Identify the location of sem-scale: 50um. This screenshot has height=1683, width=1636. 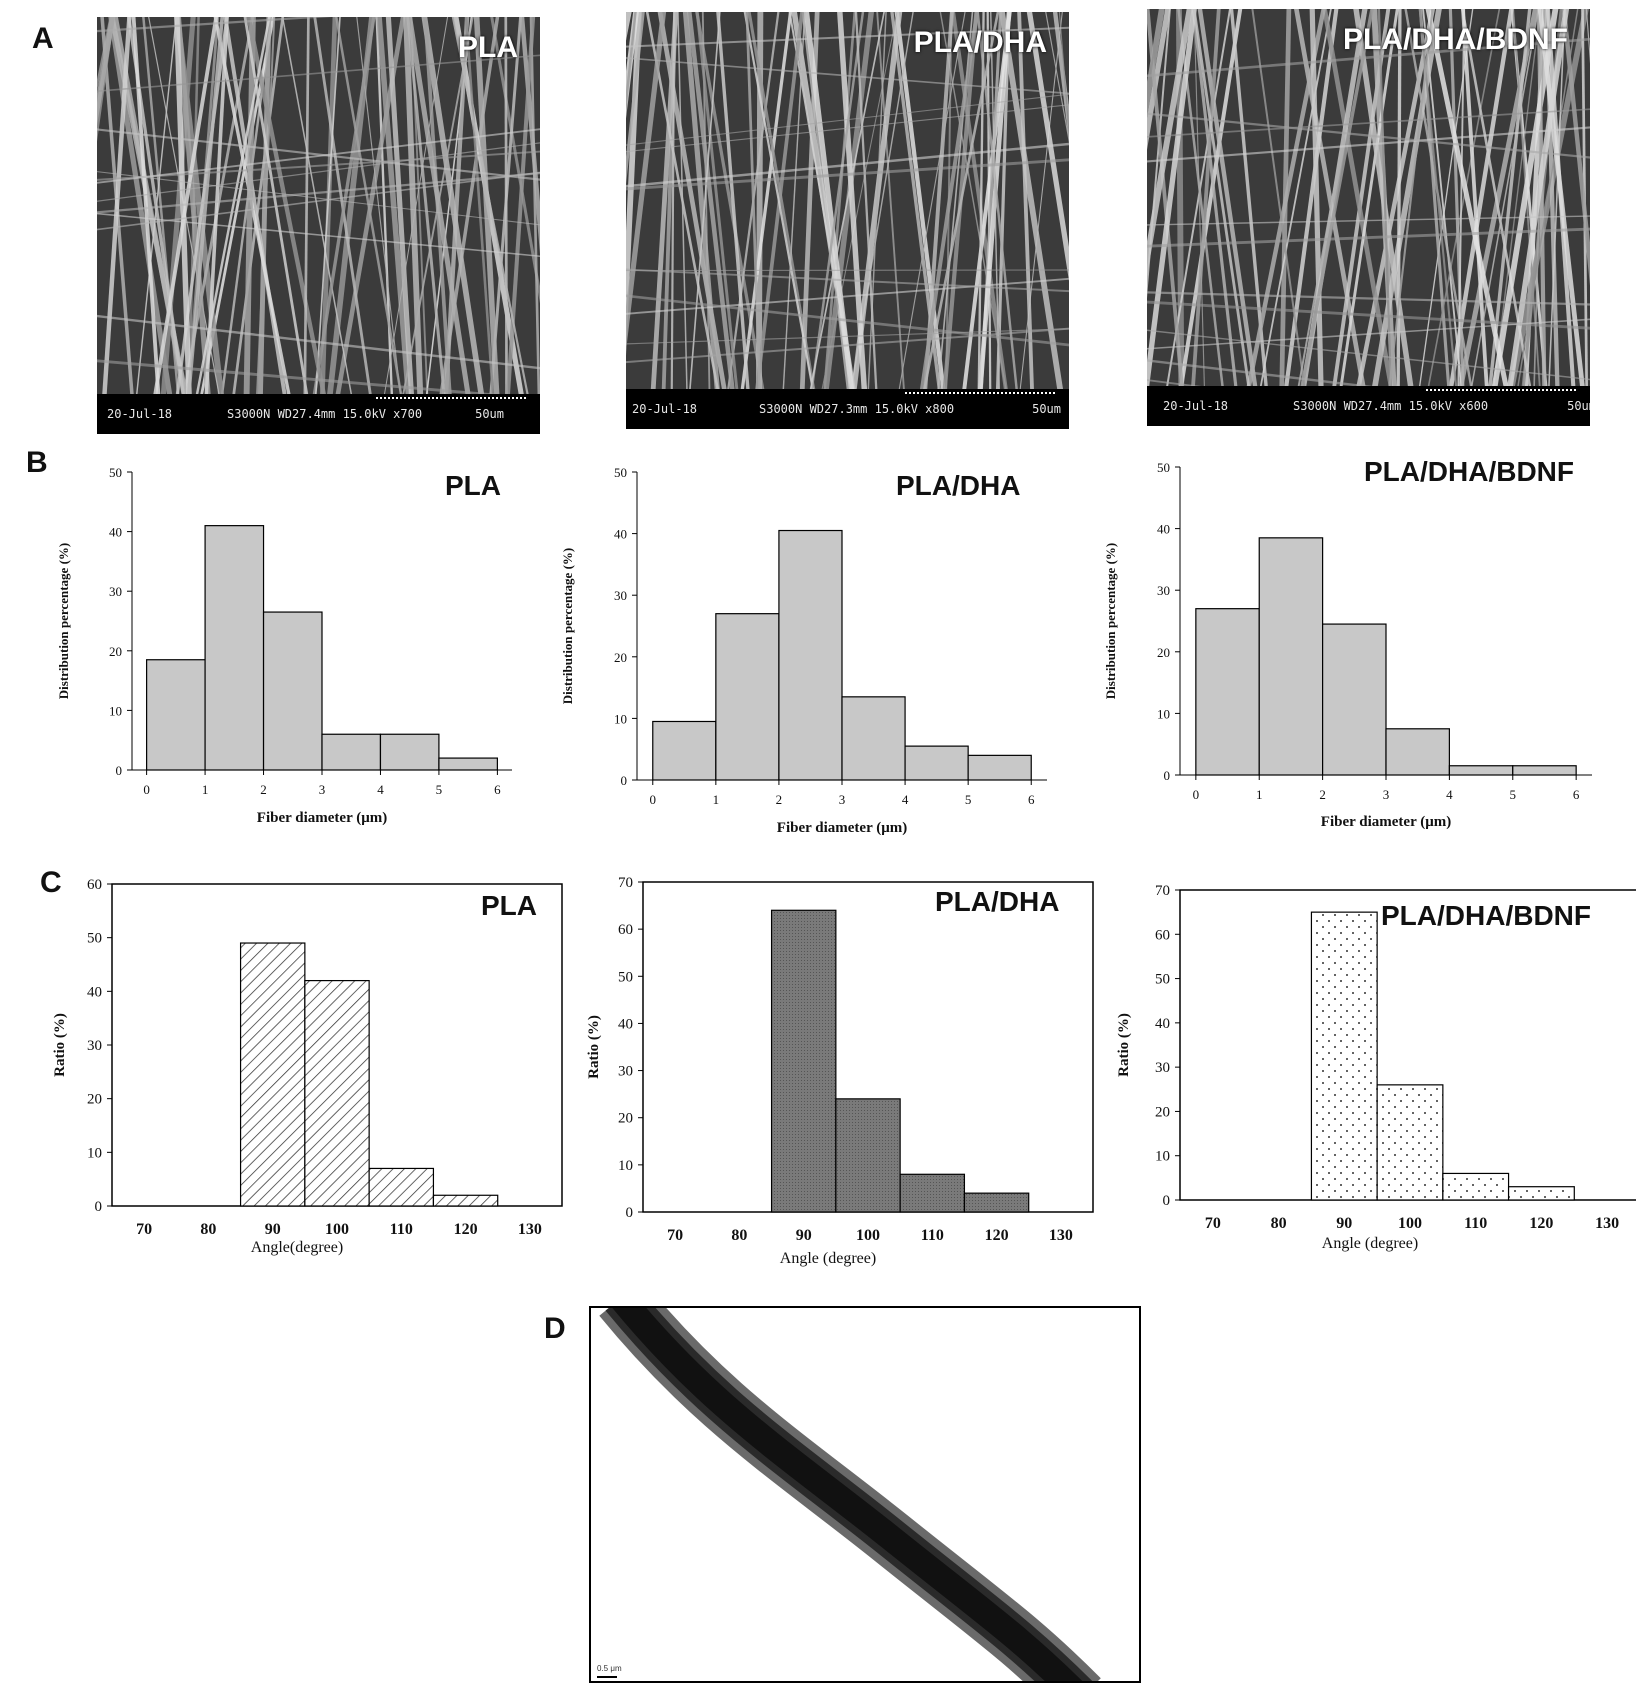
(1578, 406).